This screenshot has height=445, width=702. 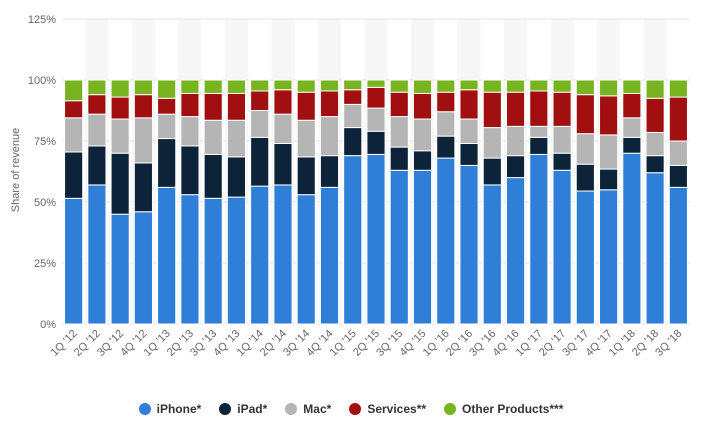 I want to click on legend-item: Services**, so click(x=387, y=409).